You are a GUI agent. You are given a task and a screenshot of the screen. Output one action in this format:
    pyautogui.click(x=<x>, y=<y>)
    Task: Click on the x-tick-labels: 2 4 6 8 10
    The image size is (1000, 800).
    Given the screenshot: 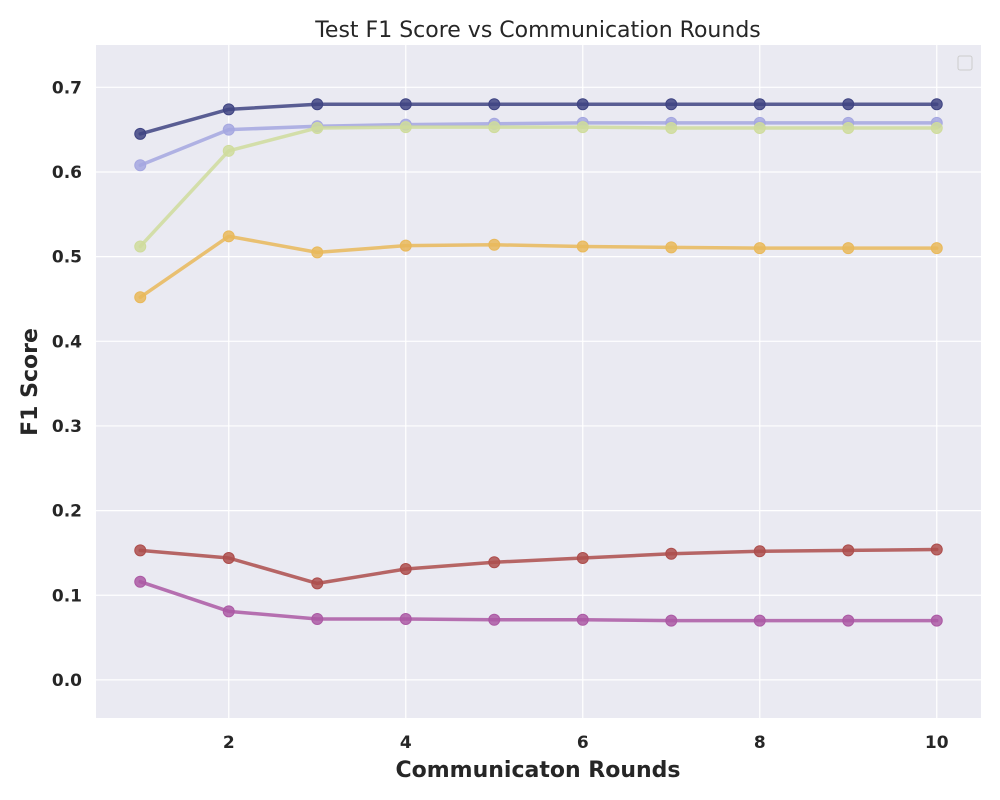 What is the action you would take?
    pyautogui.click(x=586, y=743)
    